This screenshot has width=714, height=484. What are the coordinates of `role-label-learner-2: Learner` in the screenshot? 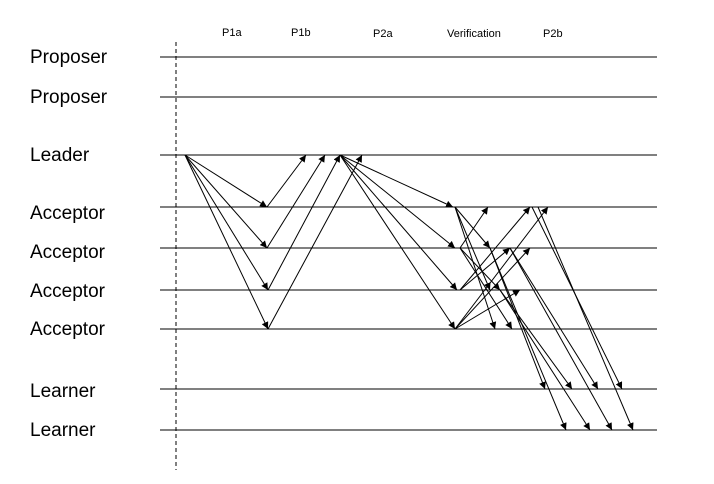 It's located at (63, 430).